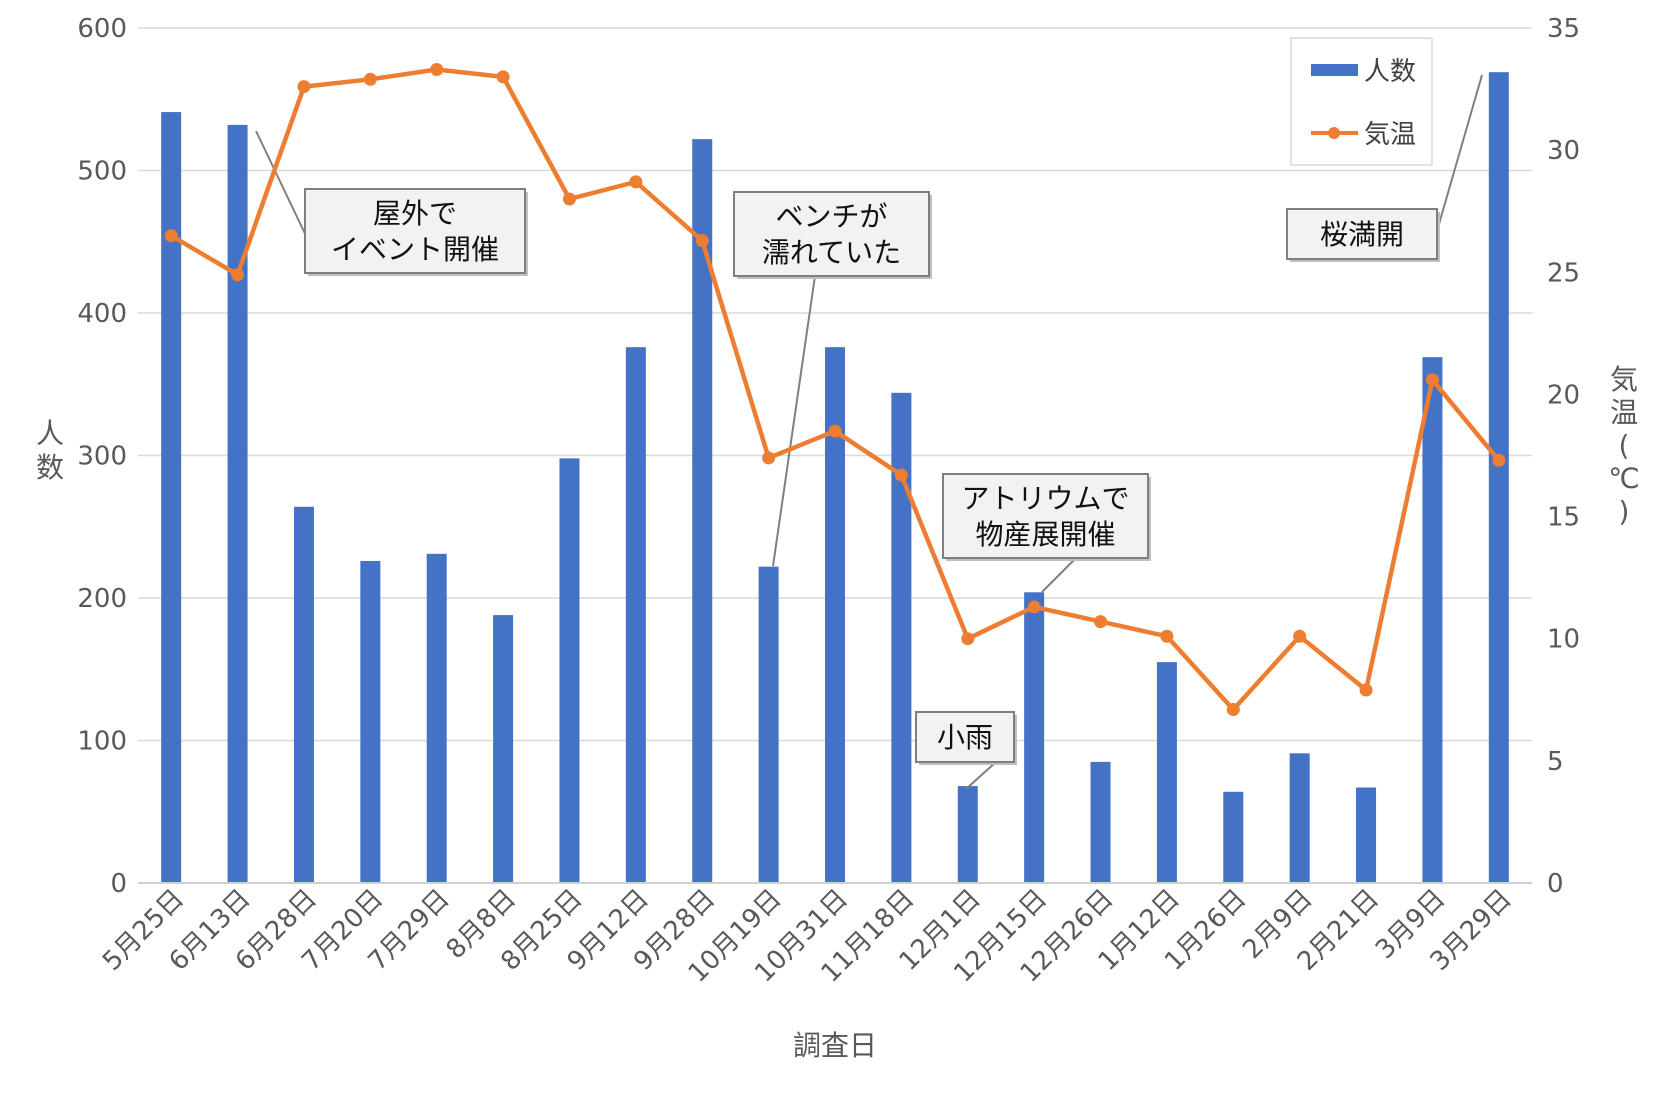  I want to click on y-right-tick-label: 35, so click(1563, 29).